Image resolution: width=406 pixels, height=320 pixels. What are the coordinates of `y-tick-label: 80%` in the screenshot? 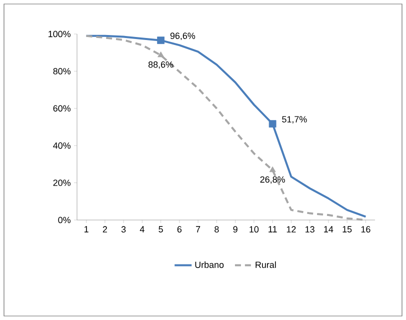 It's located at (62, 71).